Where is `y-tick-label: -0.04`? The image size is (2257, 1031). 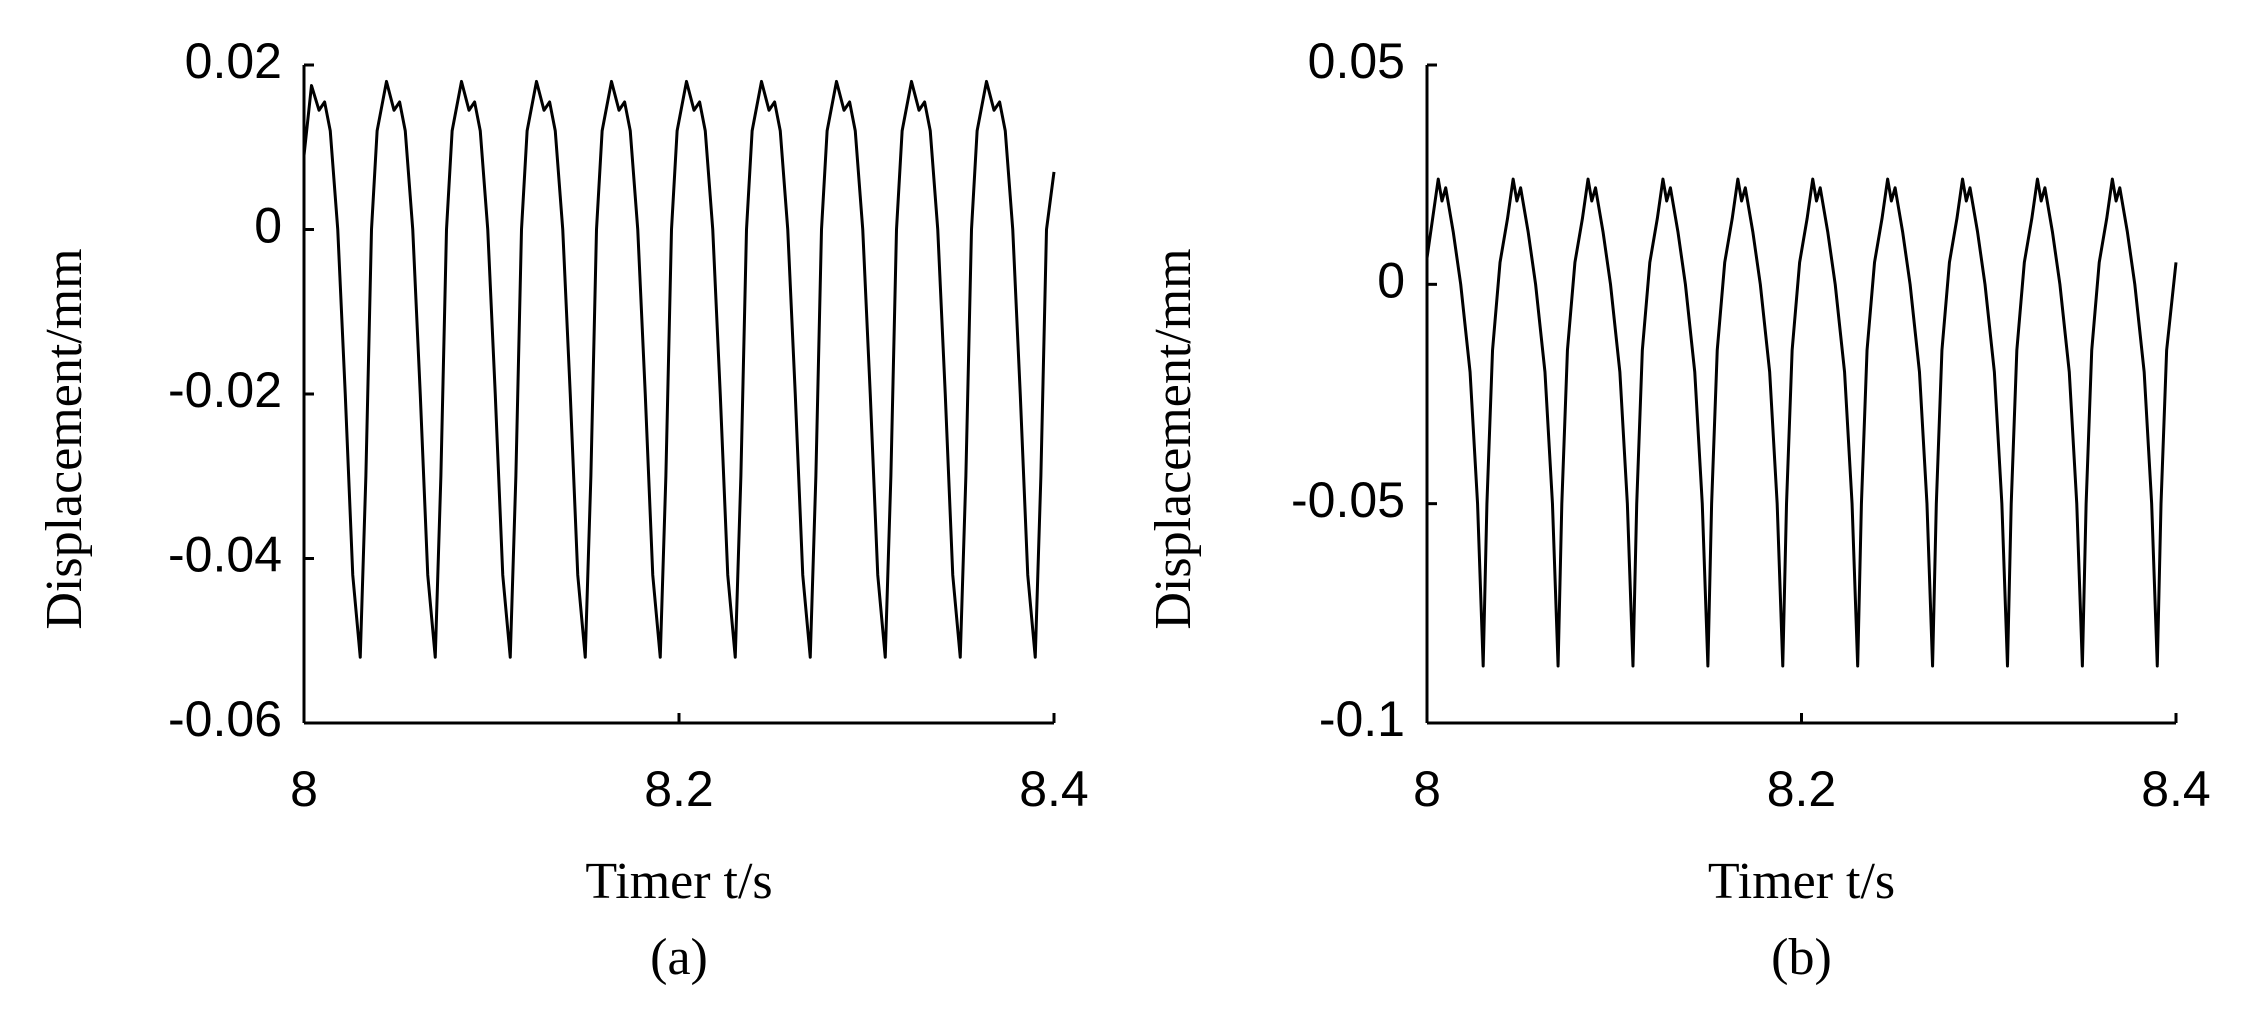 y-tick-label: -0.04 is located at coordinates (225, 555).